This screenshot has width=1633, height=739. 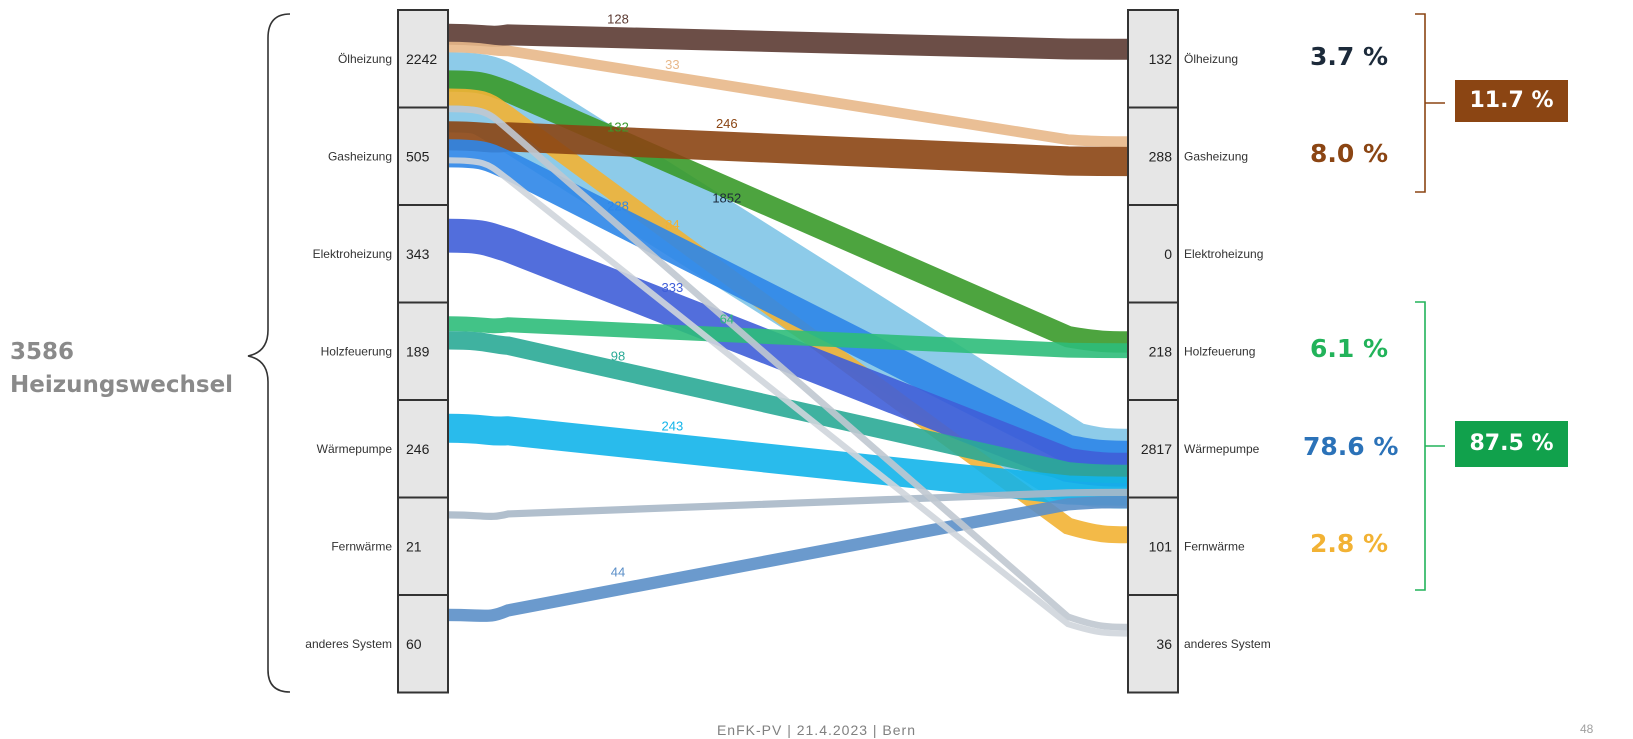 I want to click on total-changes-label: 3586 Heizungswechsel, so click(x=121, y=369).